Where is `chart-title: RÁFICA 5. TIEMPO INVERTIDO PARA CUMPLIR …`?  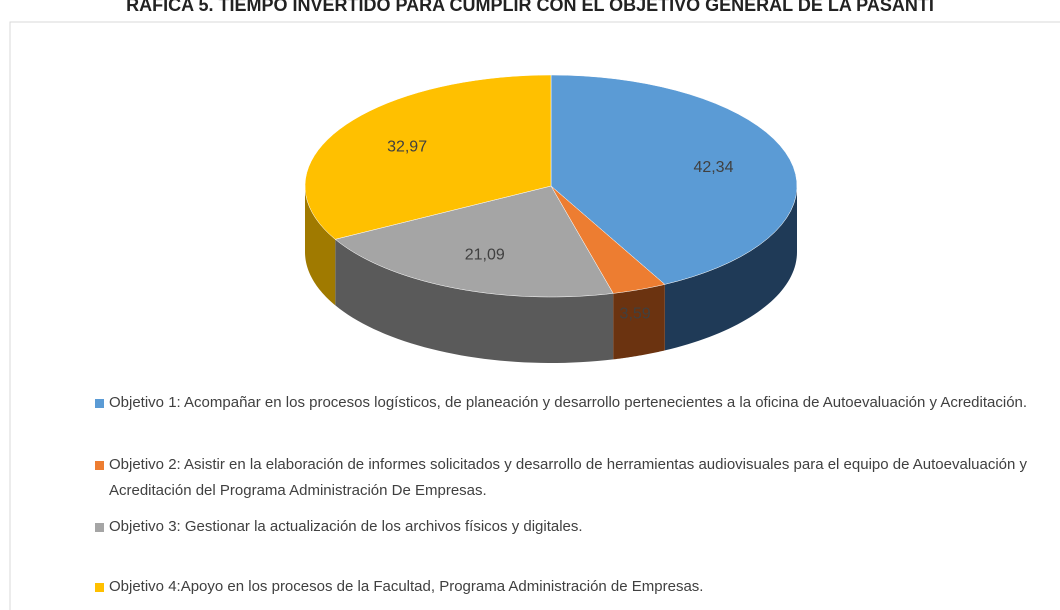 chart-title: RÁFICA 5. TIEMPO INVERTIDO PARA CUMPLIR … is located at coordinates (530, 7).